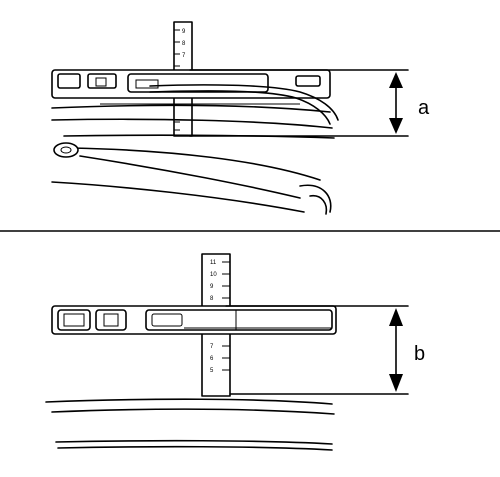  What do you see at coordinates (184, 32) in the screenshot?
I see `top-ruler-tick-label: 9` at bounding box center [184, 32].